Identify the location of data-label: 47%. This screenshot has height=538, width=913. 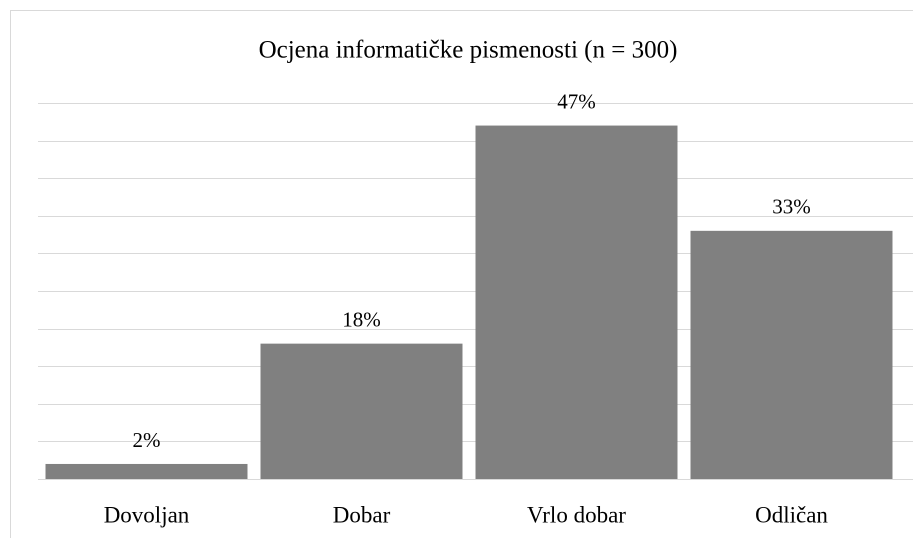
(576, 101).